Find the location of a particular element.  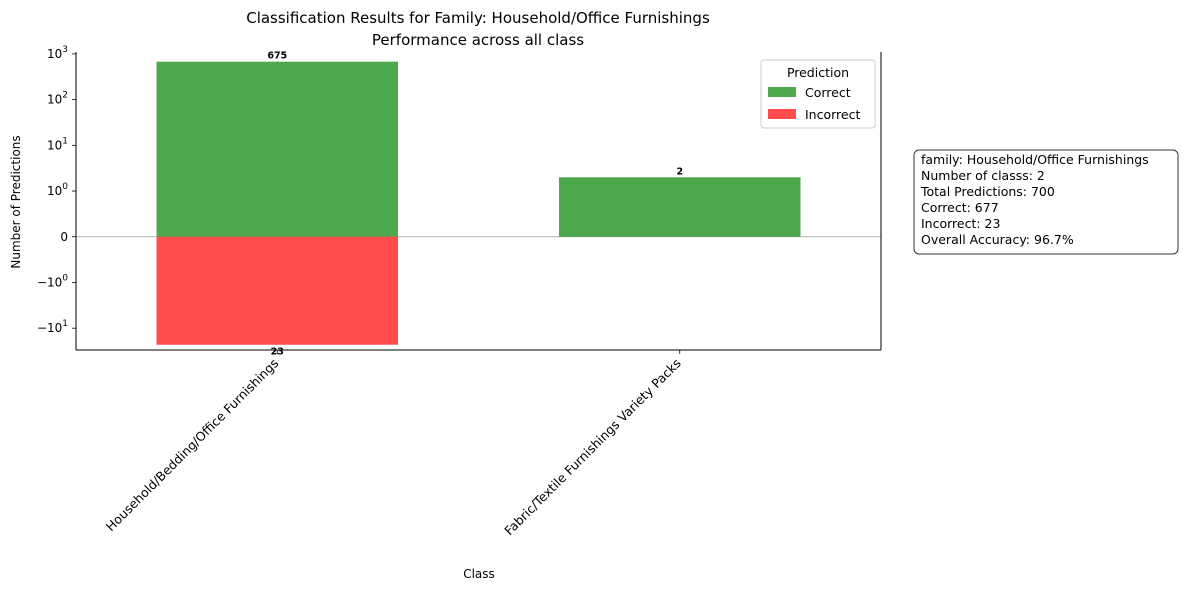

chart-subtitle: Performance across all class is located at coordinates (478, 40).